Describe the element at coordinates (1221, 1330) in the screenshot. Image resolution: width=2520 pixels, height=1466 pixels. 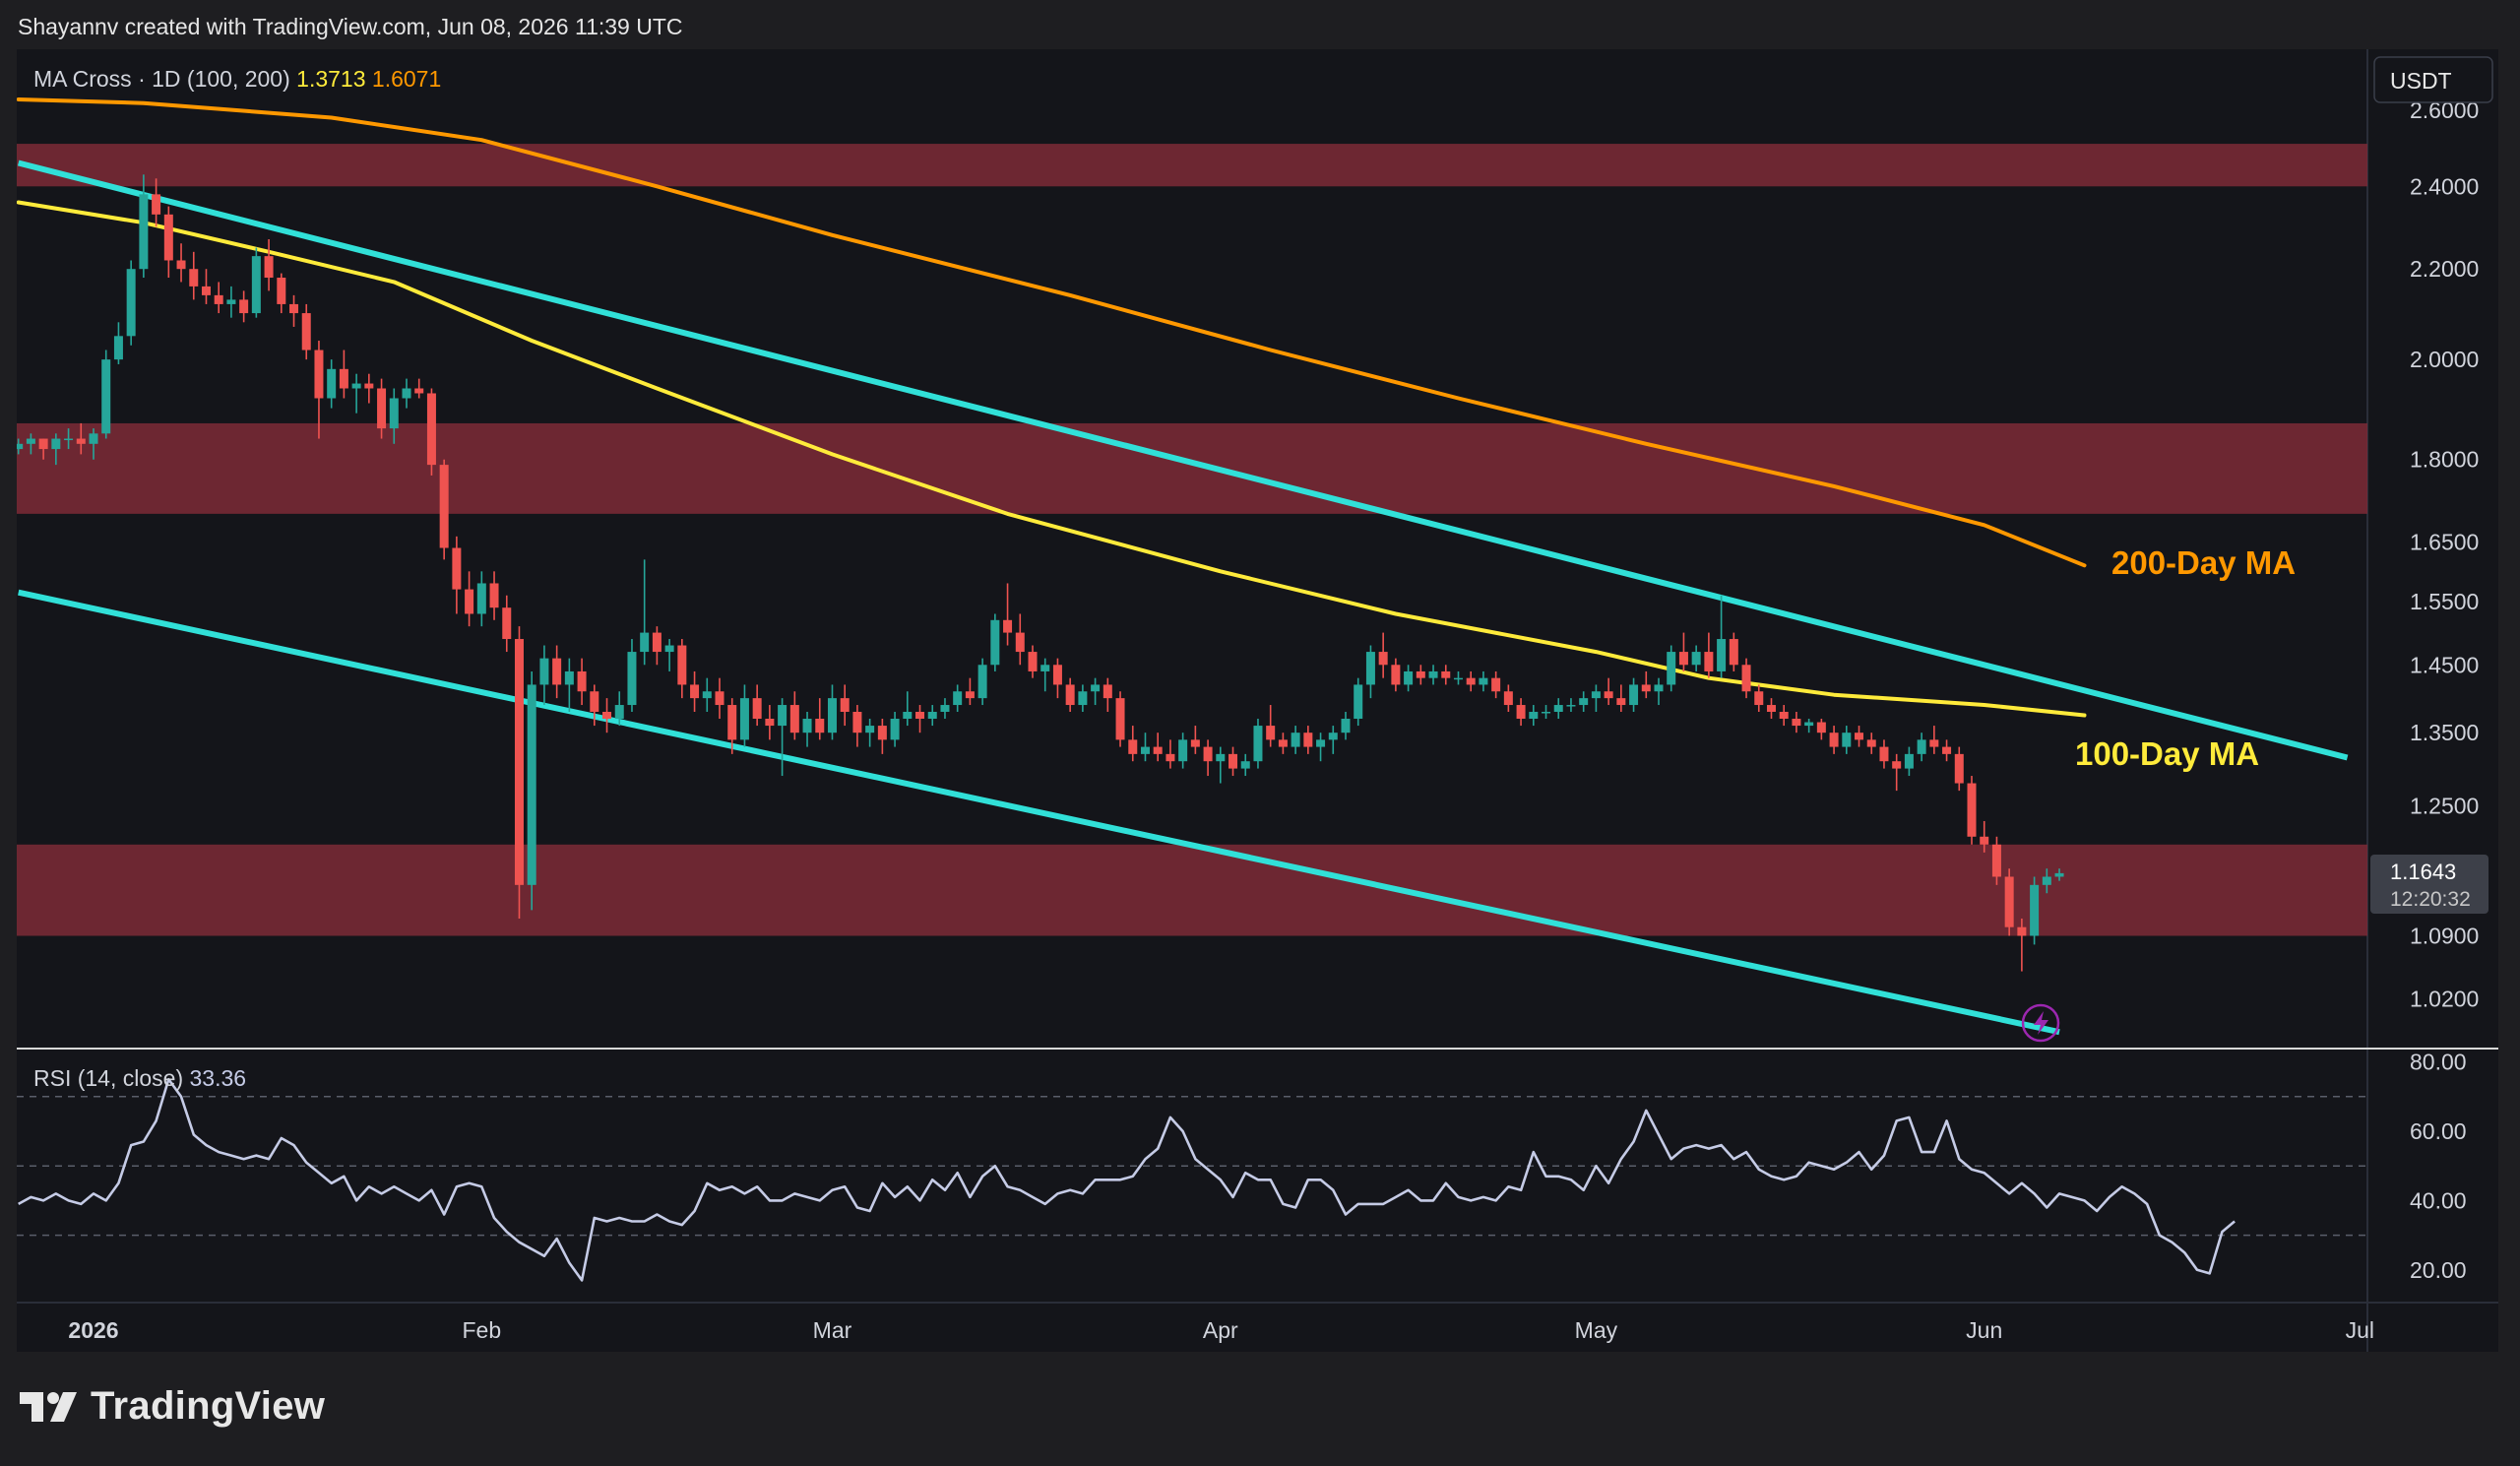
I see `time-axis: 2026 Feb Mar Apr May Jun Jul` at that location.